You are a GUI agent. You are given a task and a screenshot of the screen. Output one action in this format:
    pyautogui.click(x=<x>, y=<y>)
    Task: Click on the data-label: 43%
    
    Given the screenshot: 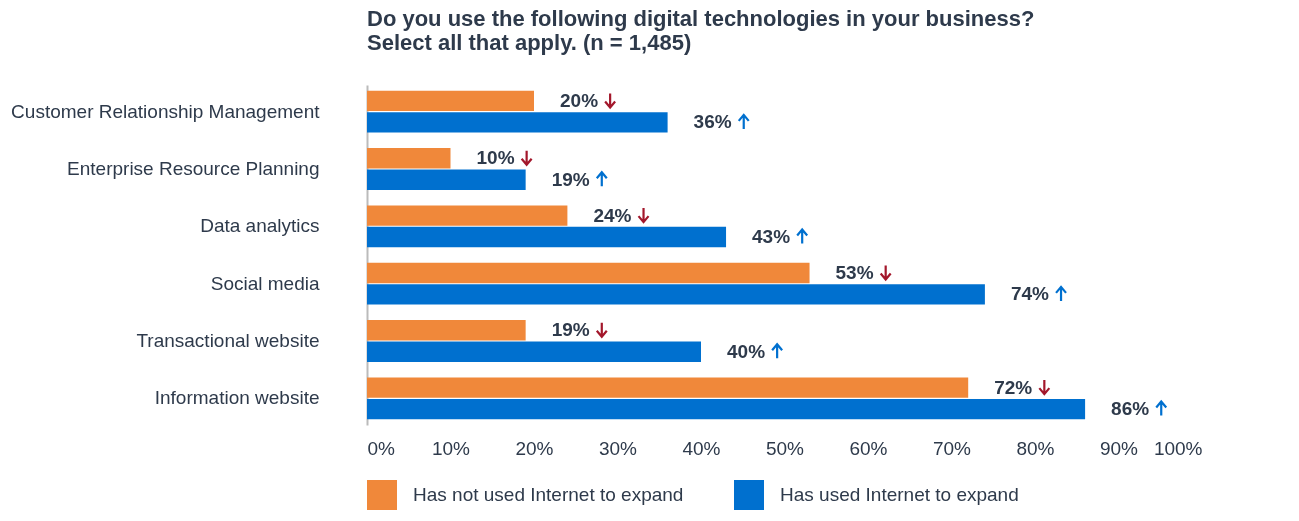 What is the action you would take?
    pyautogui.click(x=771, y=237)
    